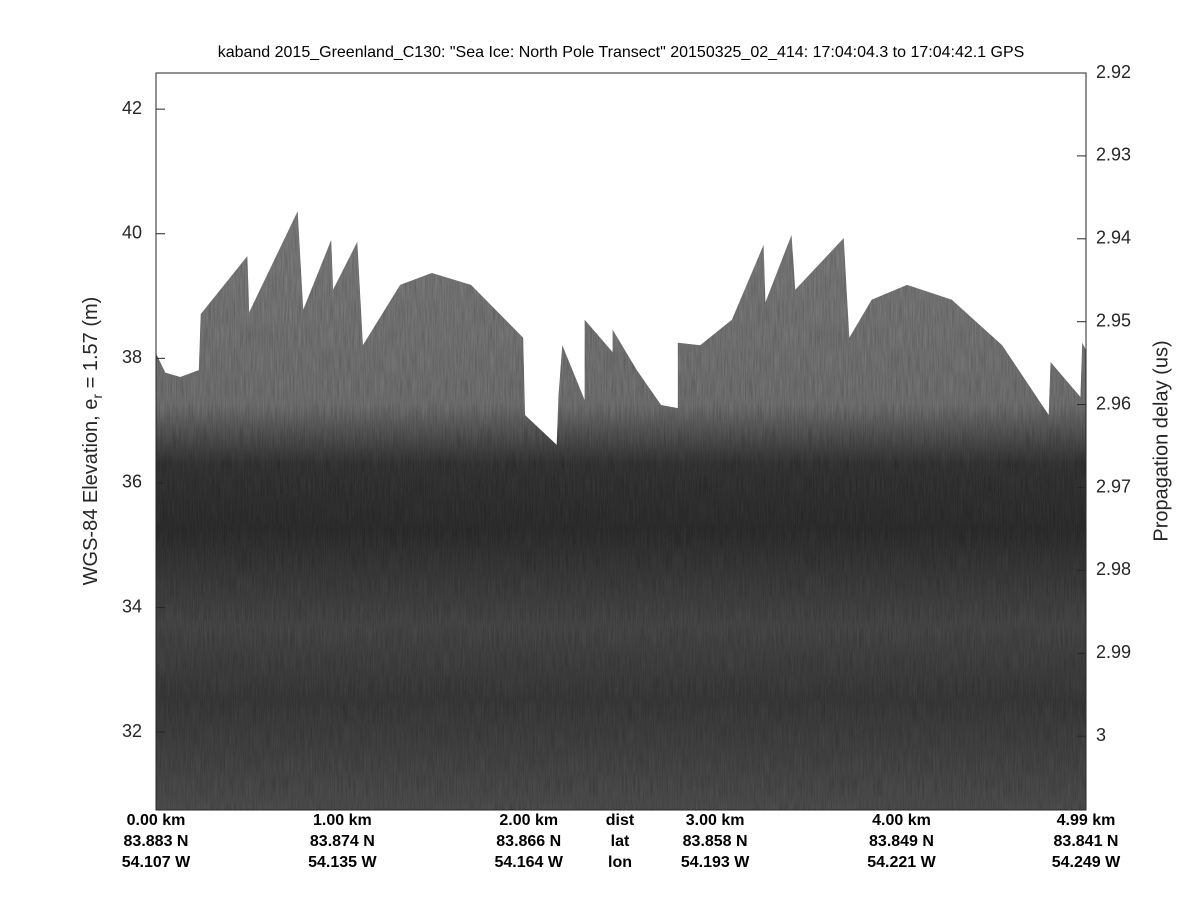 This screenshot has height=900, width=1200. What do you see at coordinates (620, 862) in the screenshot?
I see `row-label: lon` at bounding box center [620, 862].